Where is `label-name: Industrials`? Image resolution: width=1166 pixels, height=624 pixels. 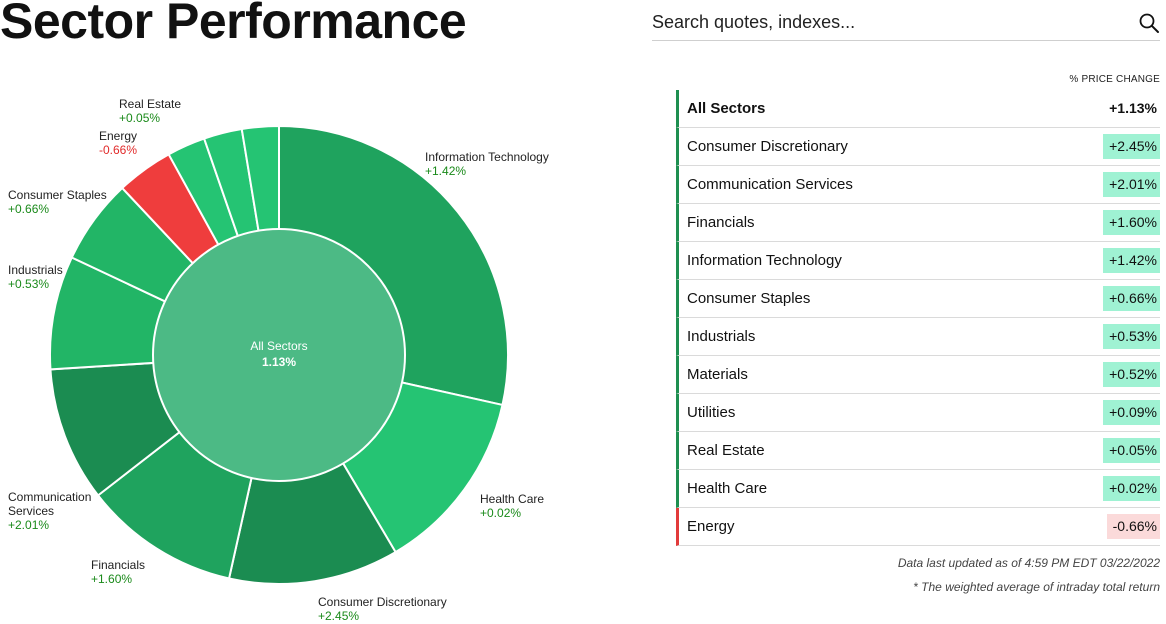
label-name: Industrials is located at coordinates (35, 270).